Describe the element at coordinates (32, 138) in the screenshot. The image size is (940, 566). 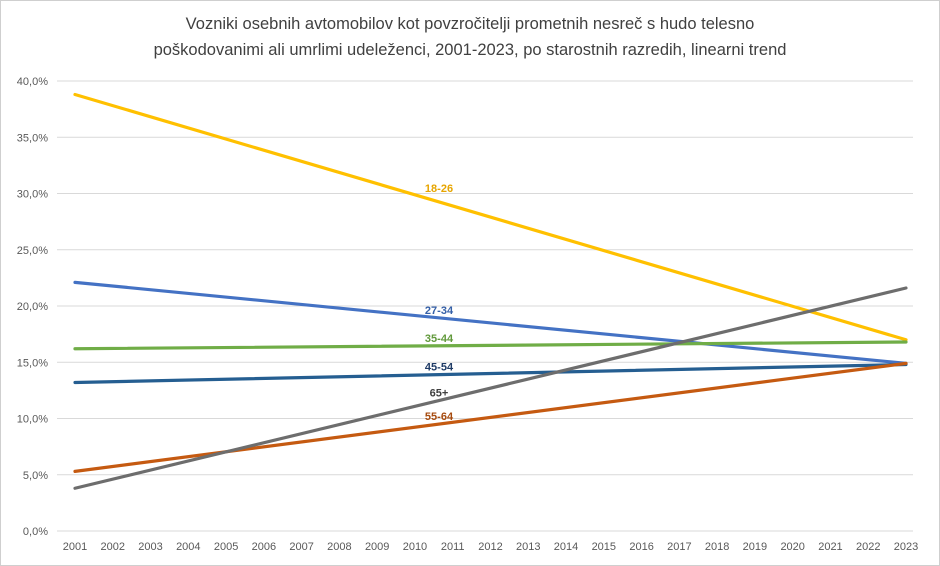
I see `y-axis-tick-label: 35,0%` at that location.